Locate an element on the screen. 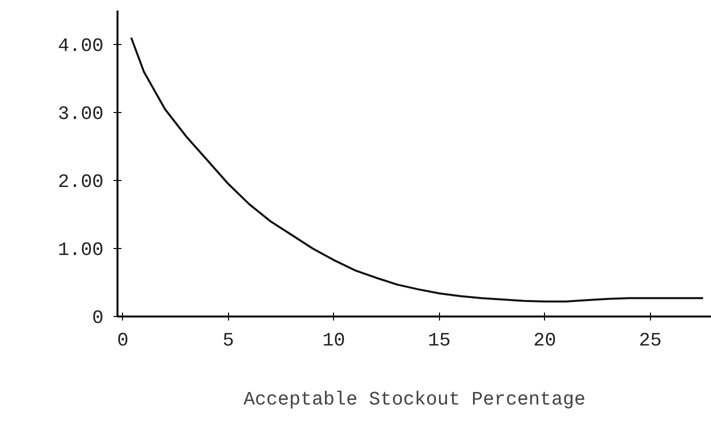 Image resolution: width=711 pixels, height=437 pixels. y-tick-label: 0 is located at coordinates (98, 318).